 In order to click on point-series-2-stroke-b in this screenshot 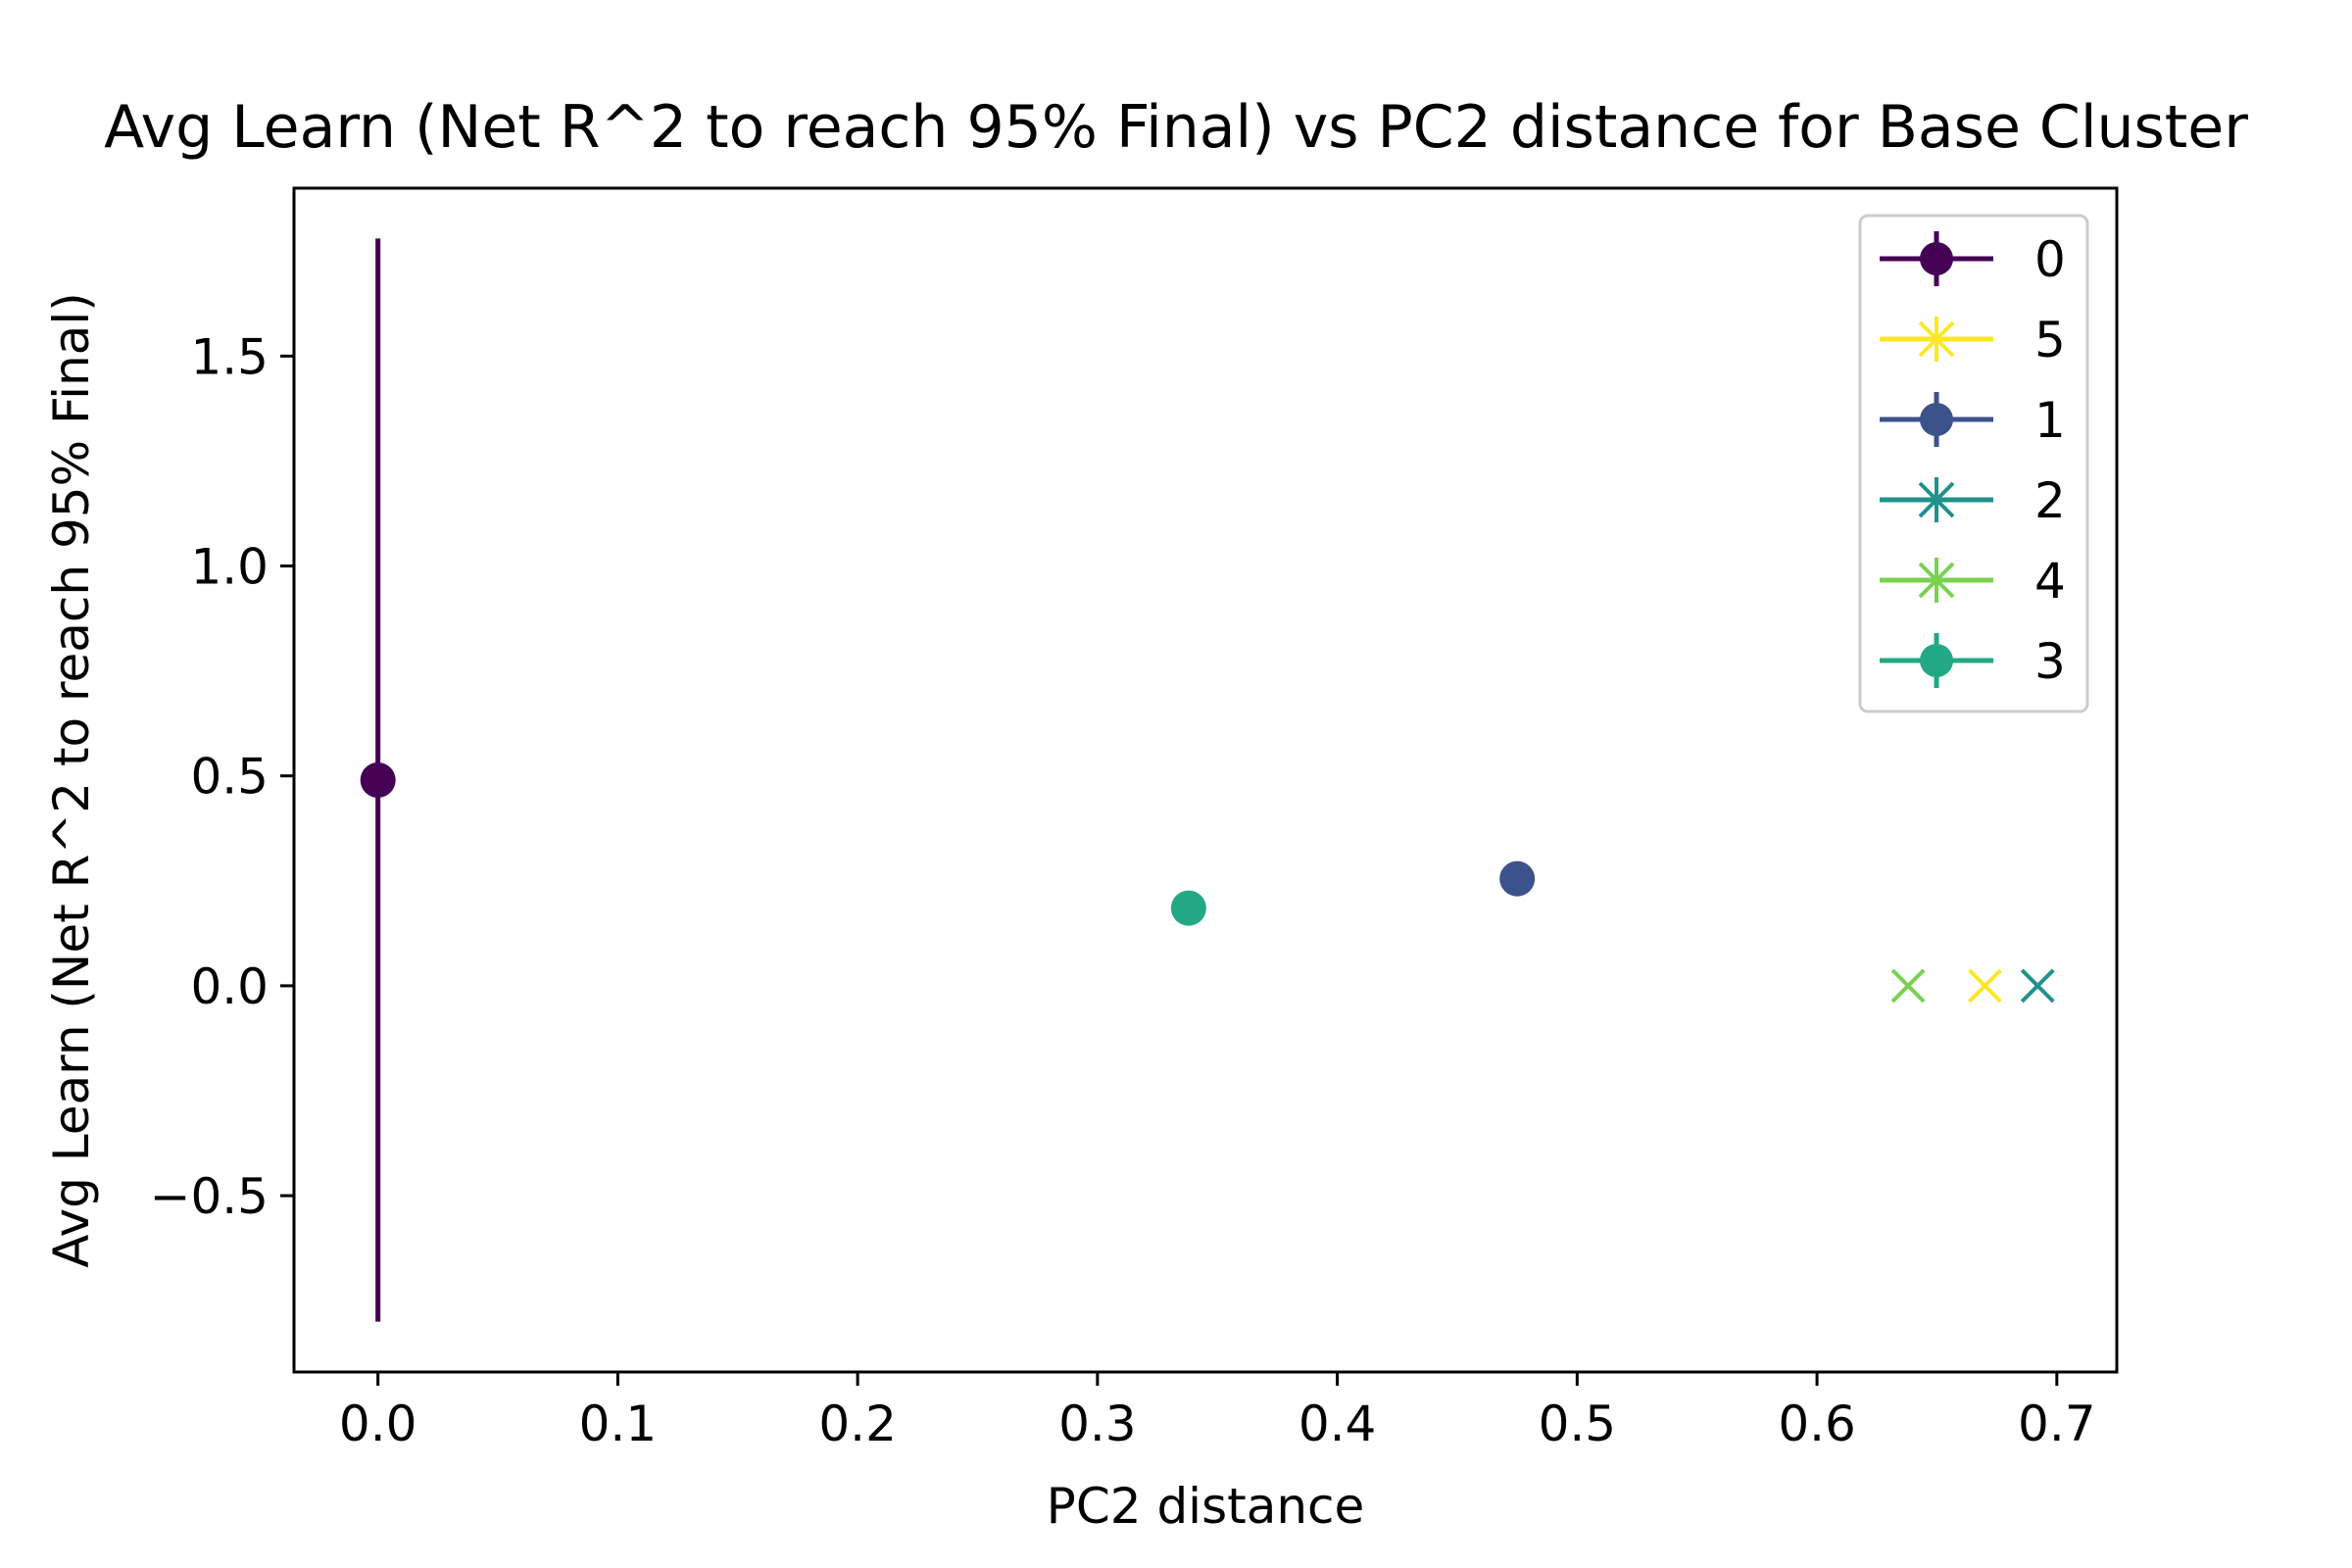, I will do `click(2037, 986)`.